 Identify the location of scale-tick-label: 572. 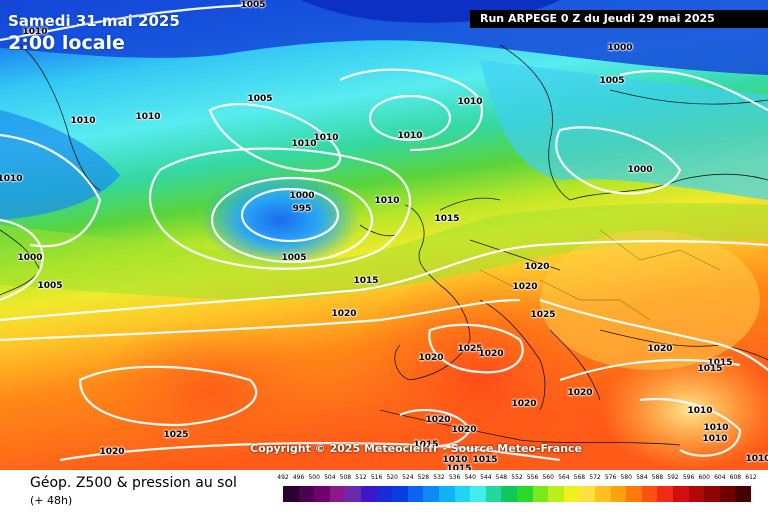
(595, 477).